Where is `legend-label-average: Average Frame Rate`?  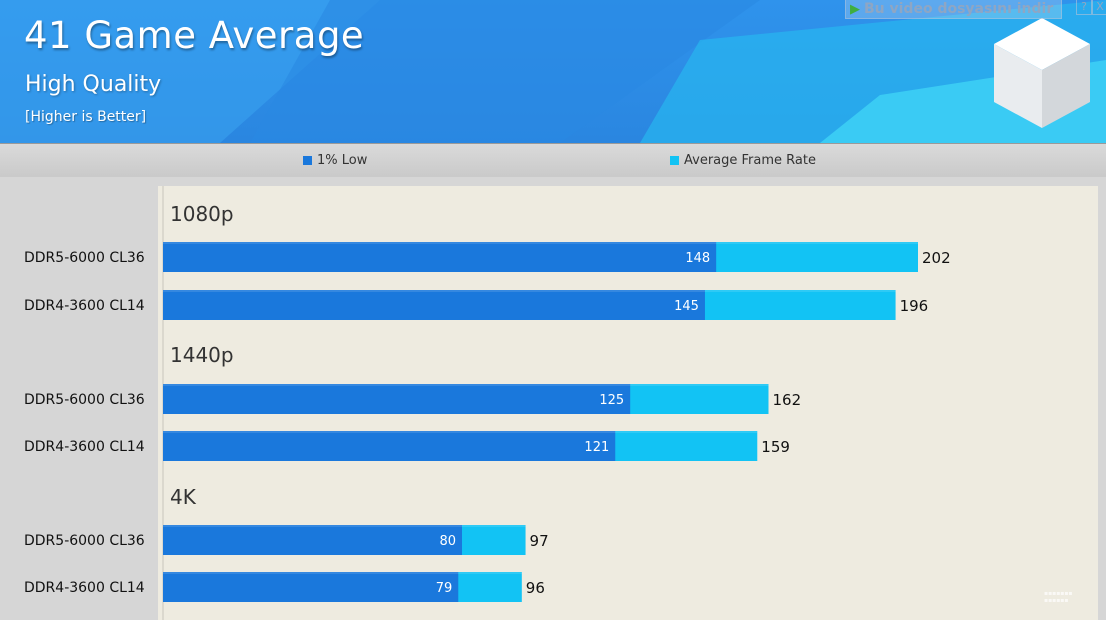
legend-label-average: Average Frame Rate is located at coordinates (750, 160).